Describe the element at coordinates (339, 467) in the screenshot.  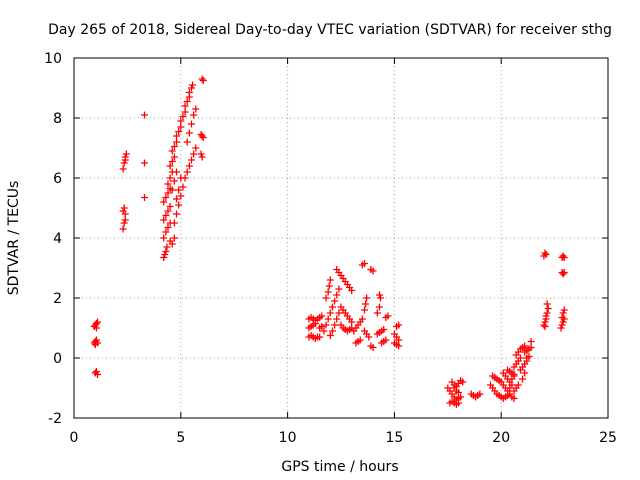
I see `x-axis-label: GPS time / hours` at that location.